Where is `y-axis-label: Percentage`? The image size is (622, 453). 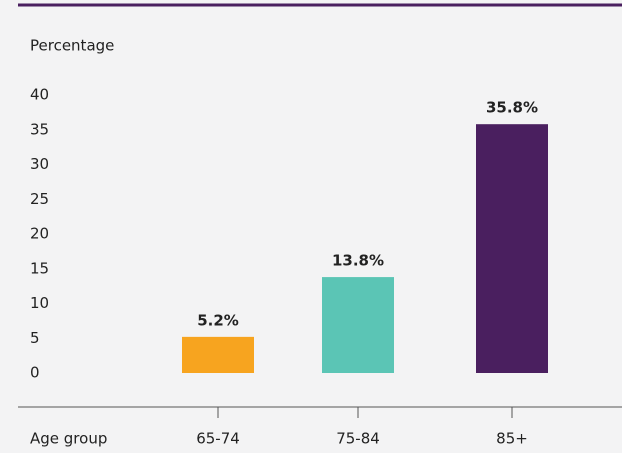
y-axis-label: Percentage is located at coordinates (72, 46).